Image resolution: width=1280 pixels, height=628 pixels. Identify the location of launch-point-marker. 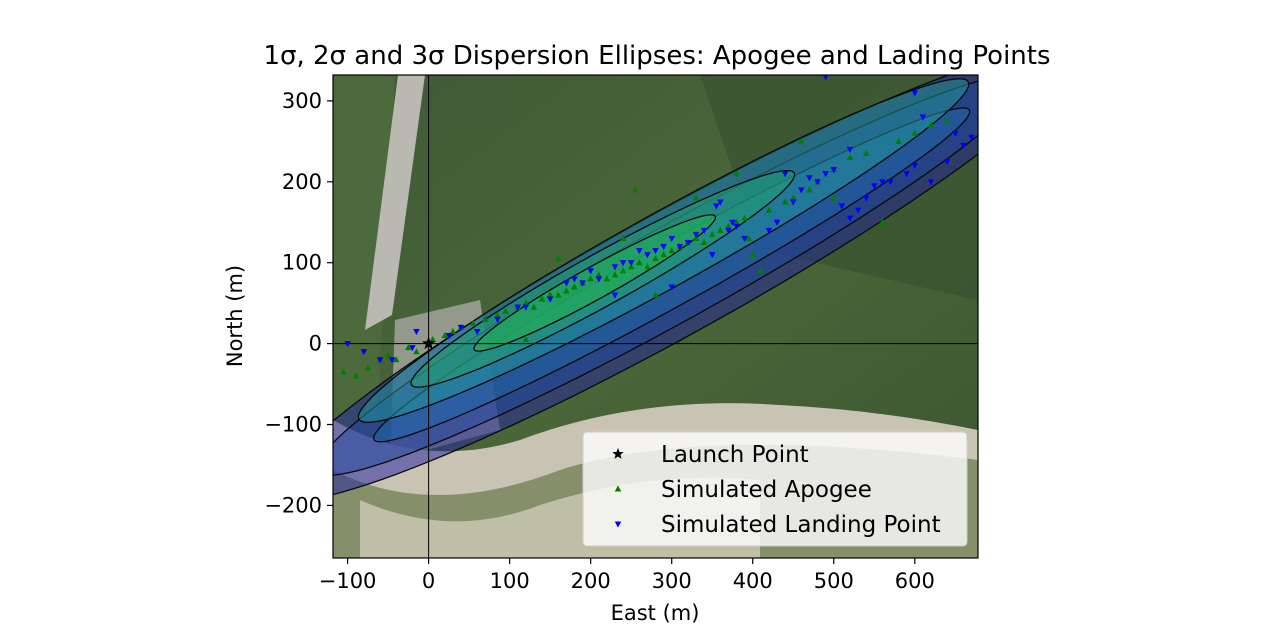
(429, 343).